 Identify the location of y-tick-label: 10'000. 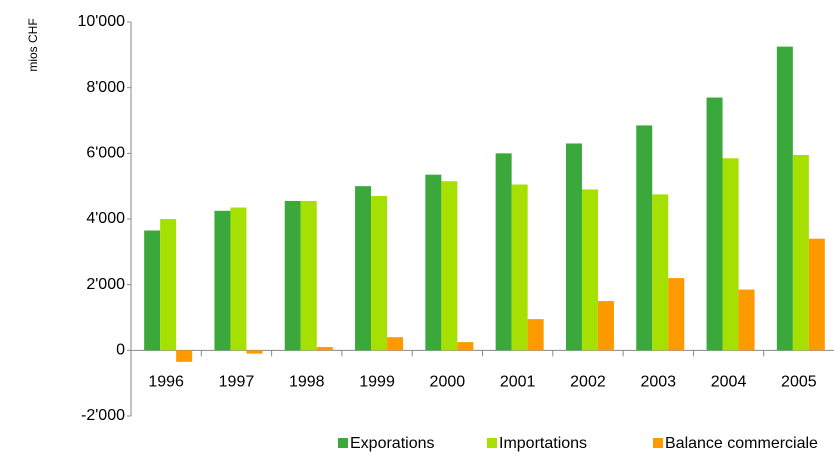
(101, 21).